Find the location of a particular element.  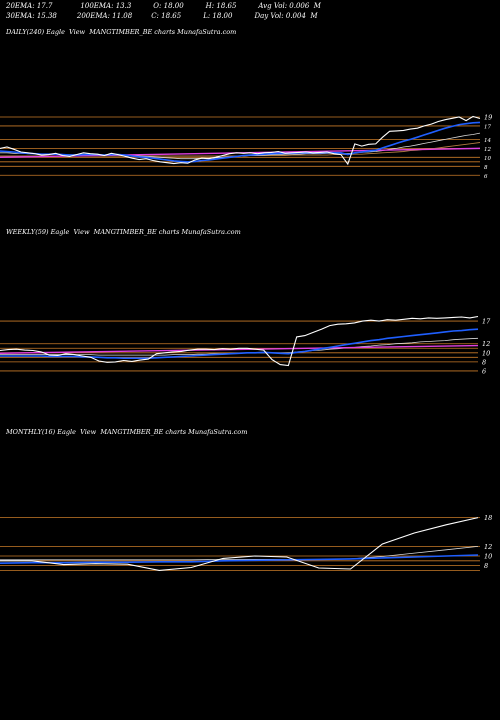

ema30-label: 30EMA: 15.38 is located at coordinates (31, 16).